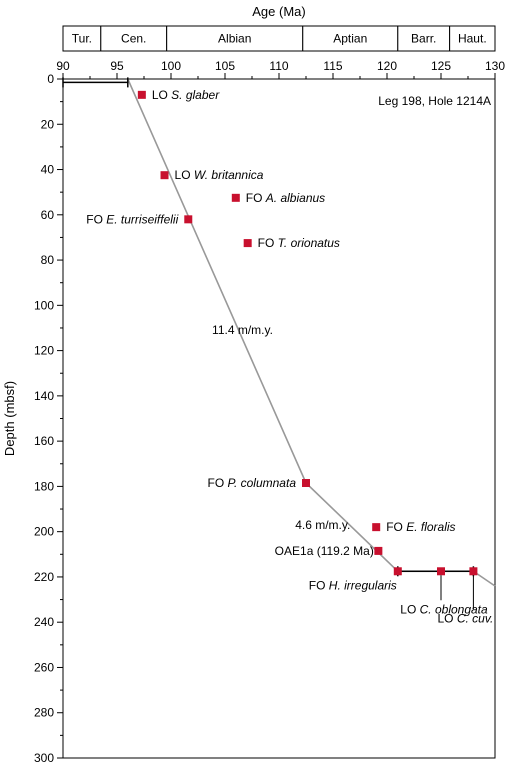 This screenshot has width=509, height=771. What do you see at coordinates (350, 39) in the screenshot?
I see `stage-label: Aptian` at bounding box center [350, 39].